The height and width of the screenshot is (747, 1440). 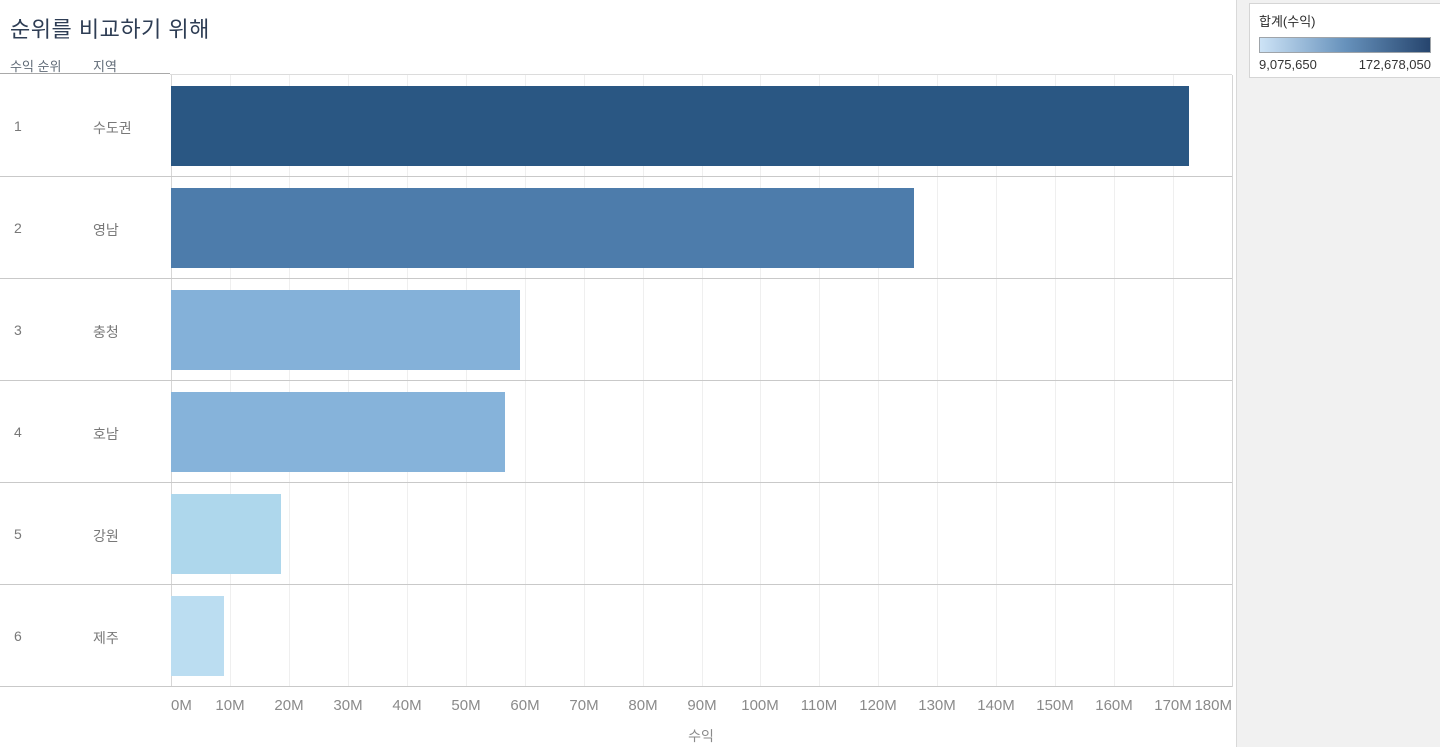 What do you see at coordinates (643, 705) in the screenshot?
I see `axis-tick-label: 80M` at bounding box center [643, 705].